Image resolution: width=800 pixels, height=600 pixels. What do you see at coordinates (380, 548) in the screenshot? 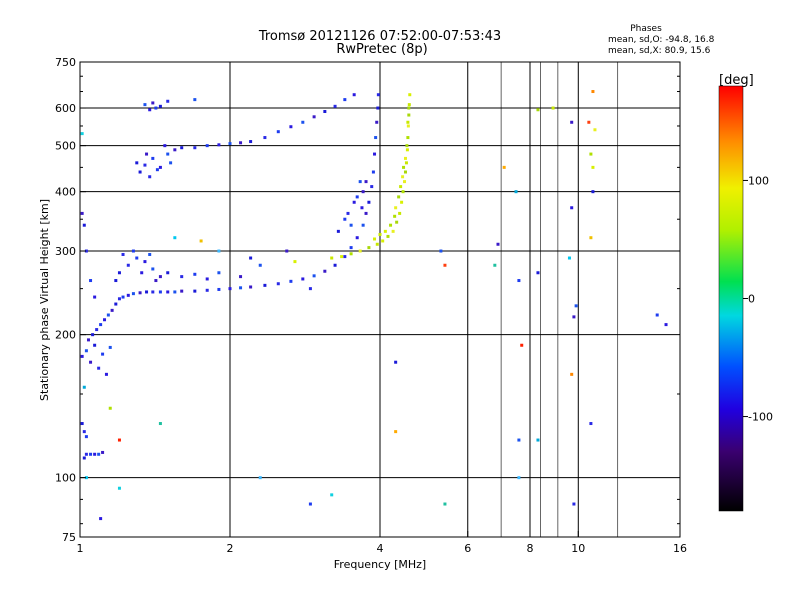
I see `x-tick-label: 4` at bounding box center [380, 548].